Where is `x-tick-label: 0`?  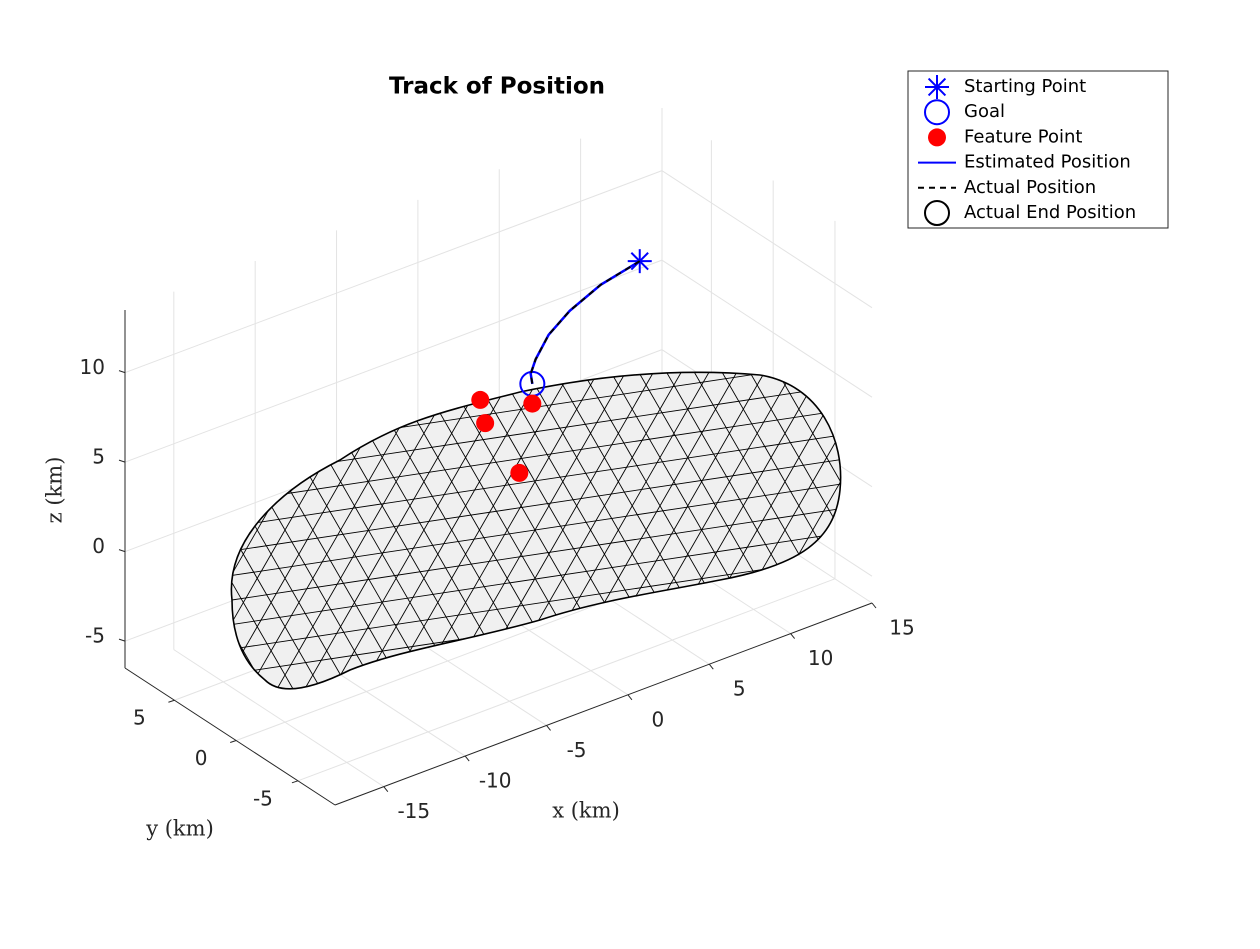 x-tick-label: 0 is located at coordinates (658, 719).